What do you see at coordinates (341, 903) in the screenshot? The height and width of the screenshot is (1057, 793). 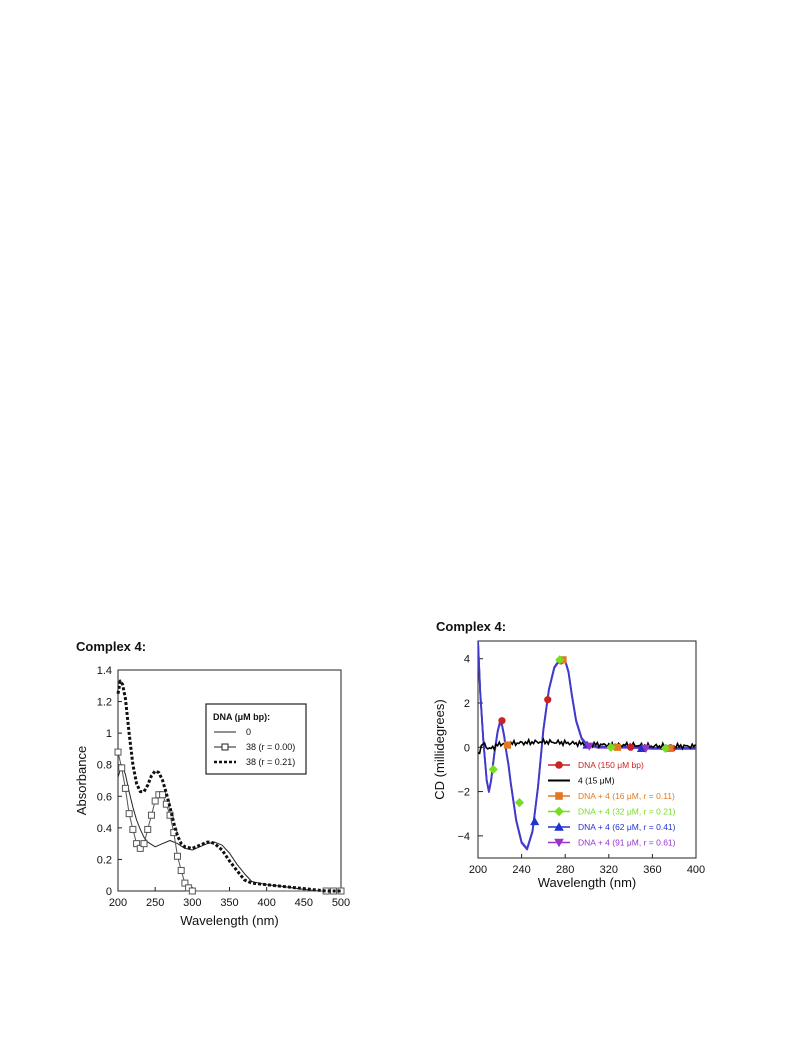 I see `x-tick-label: 500` at bounding box center [341, 903].